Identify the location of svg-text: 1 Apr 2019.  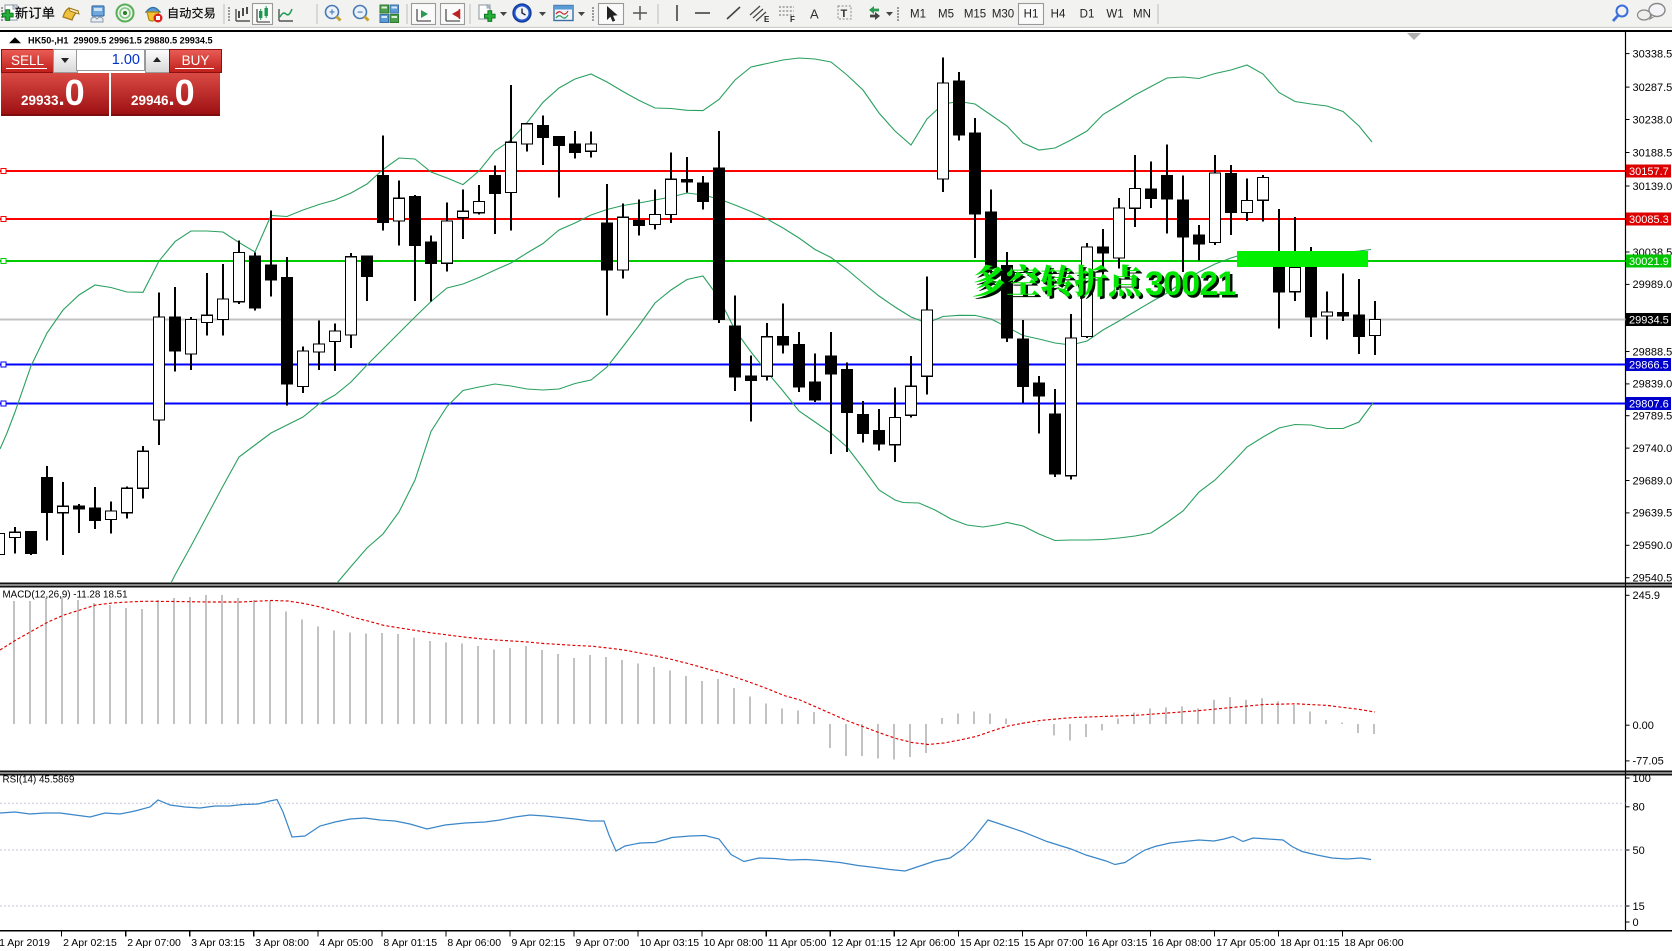
(25, 943).